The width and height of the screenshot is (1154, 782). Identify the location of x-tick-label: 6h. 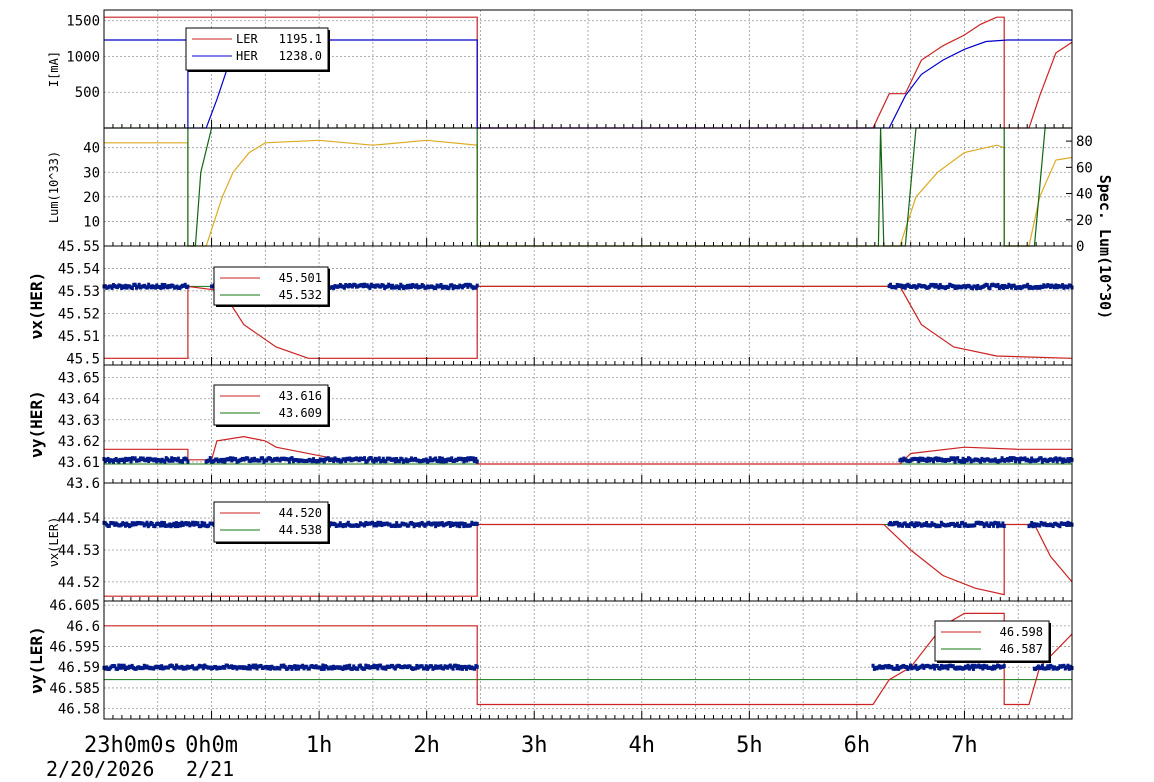
(857, 745).